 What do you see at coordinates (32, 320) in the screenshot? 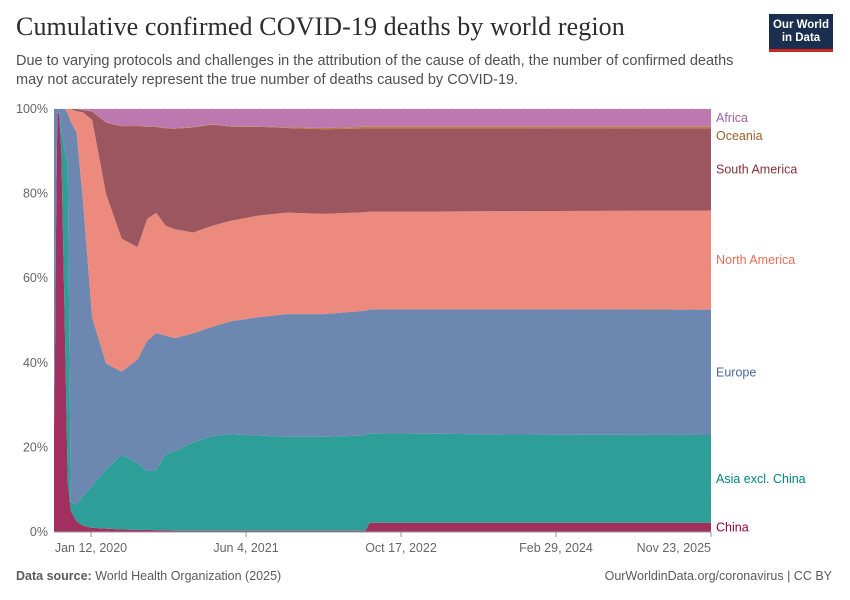
I see `y-axis: 0% 20% 40% 60% 80% 100%` at bounding box center [32, 320].